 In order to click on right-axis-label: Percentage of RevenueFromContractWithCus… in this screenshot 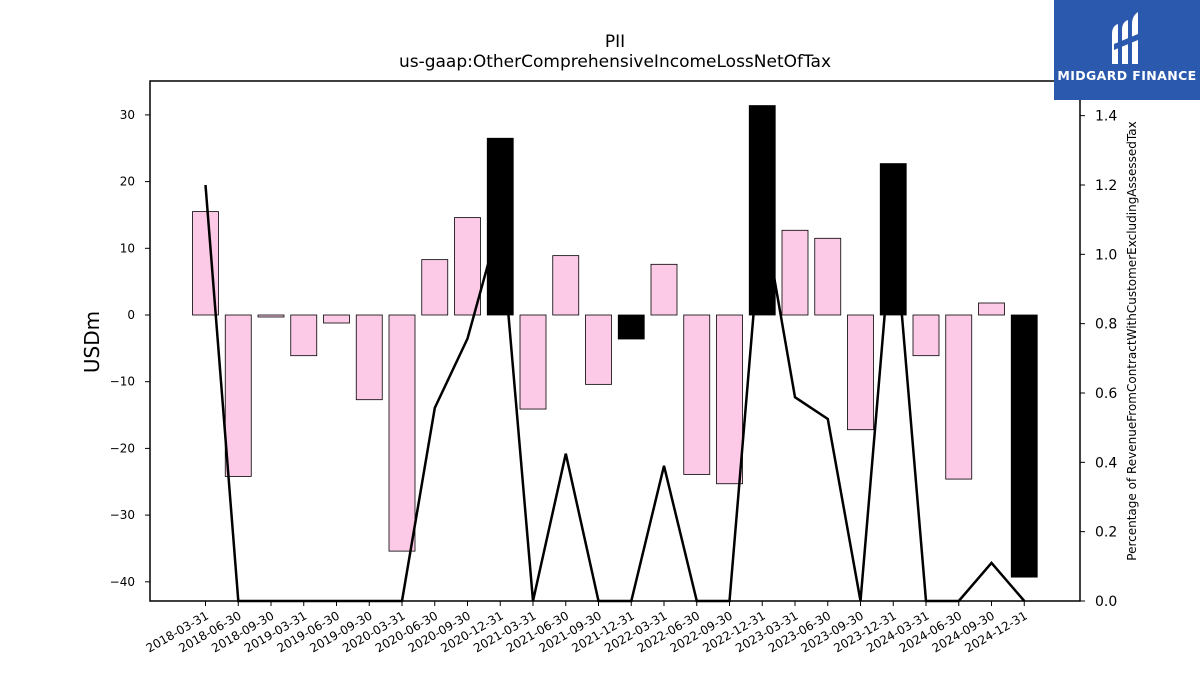, I will do `click(1132, 340)`.